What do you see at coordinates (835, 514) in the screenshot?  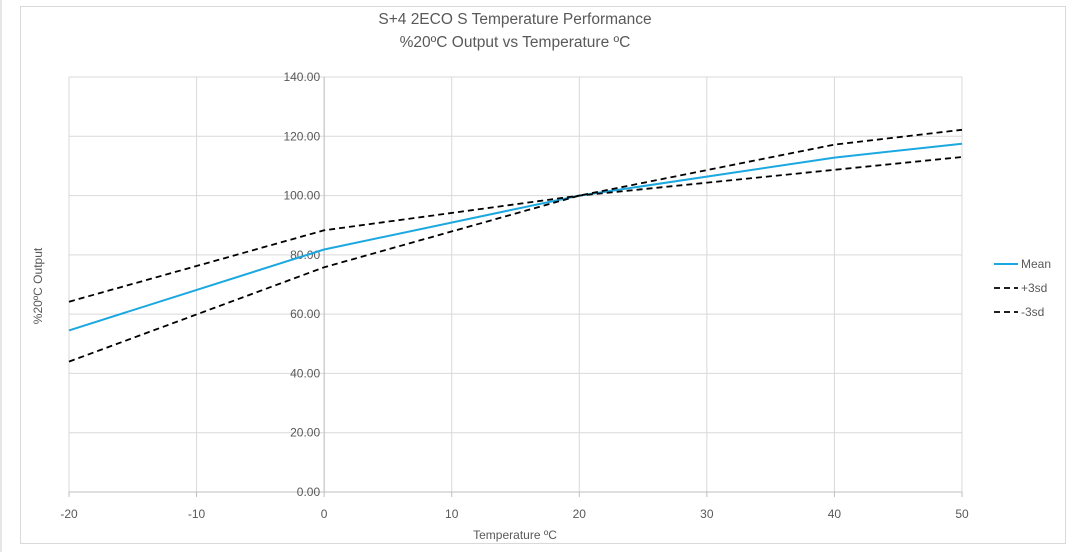 I see `x-tick-label: 40` at bounding box center [835, 514].